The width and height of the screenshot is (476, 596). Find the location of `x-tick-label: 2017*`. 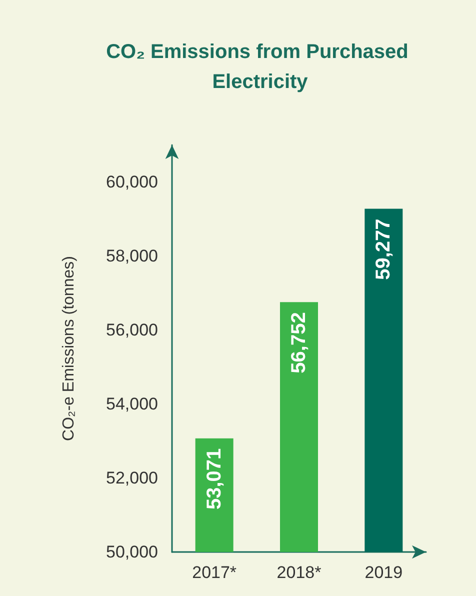

x-tick-label: 2017* is located at coordinates (214, 572).